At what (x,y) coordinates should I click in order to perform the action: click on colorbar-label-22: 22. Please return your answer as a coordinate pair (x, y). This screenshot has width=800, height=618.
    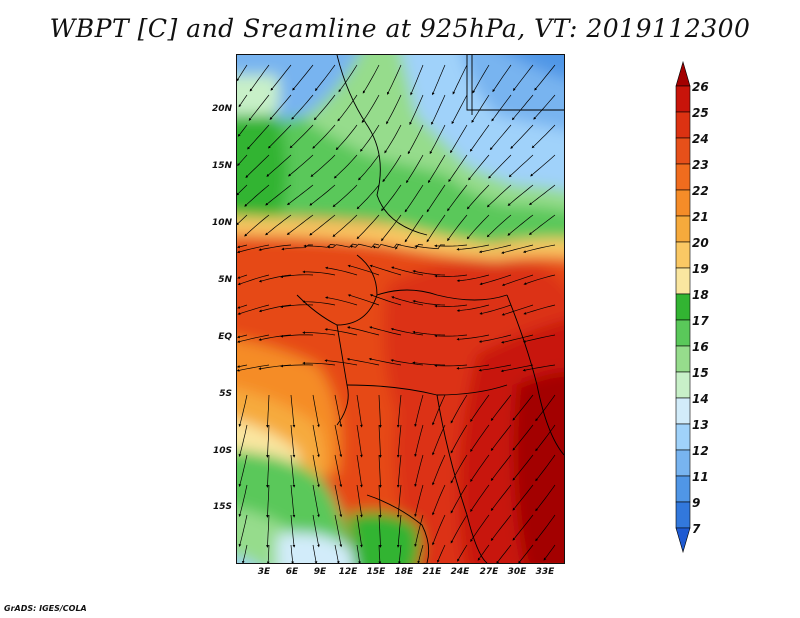
    Looking at the image, I should click on (700, 191).